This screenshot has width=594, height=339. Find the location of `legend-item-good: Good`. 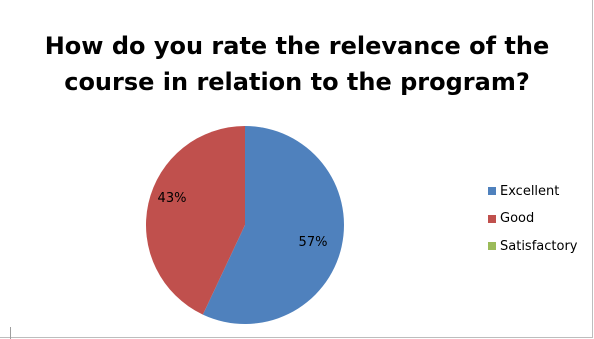

legend-item-good: Good is located at coordinates (532, 219).